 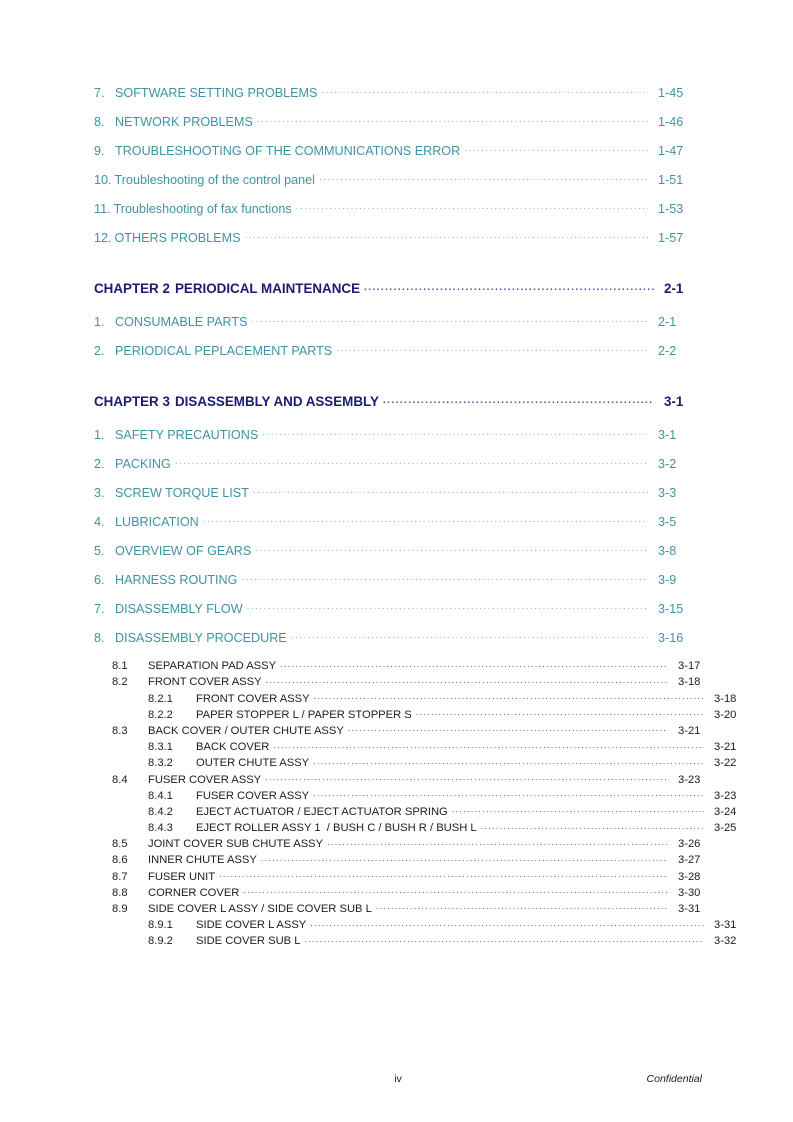 What do you see at coordinates (398, 98) in the screenshot?
I see `toc-entry: 7. SOFTWARE SETTING PROBLEMS 1-45` at bounding box center [398, 98].